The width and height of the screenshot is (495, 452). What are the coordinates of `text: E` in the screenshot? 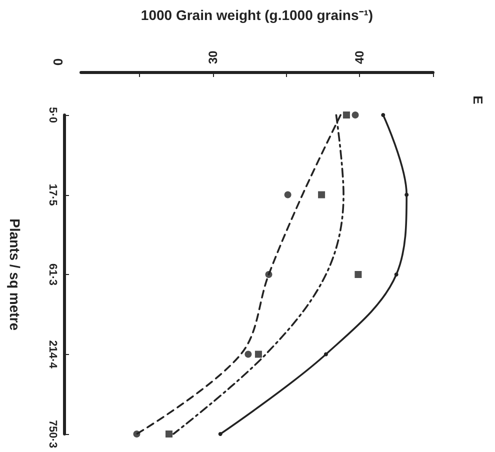 It's located at (478, 100).